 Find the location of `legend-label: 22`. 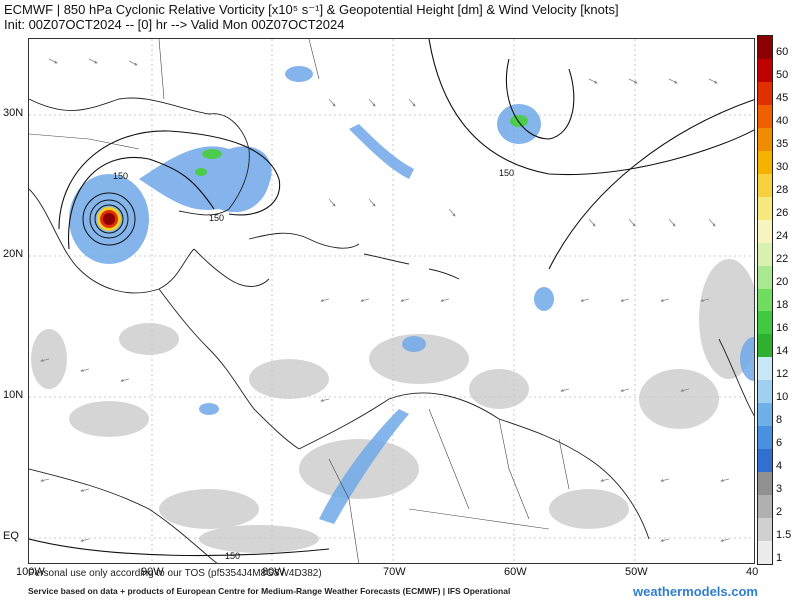

legend-label: 22 is located at coordinates (782, 259).